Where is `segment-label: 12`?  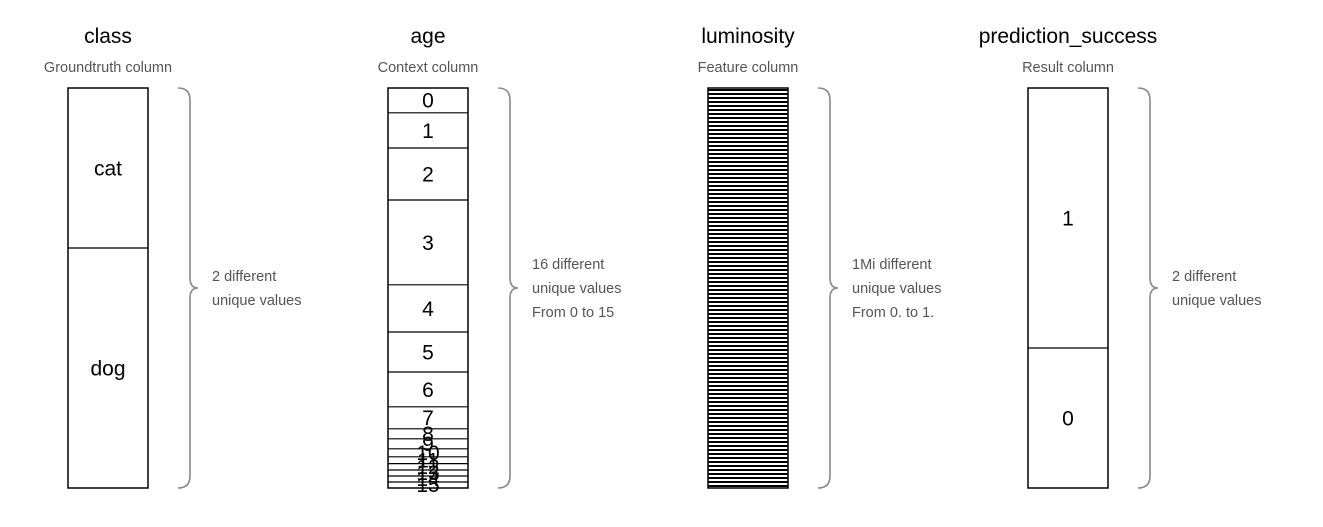
segment-label: 12 is located at coordinates (427, 467).